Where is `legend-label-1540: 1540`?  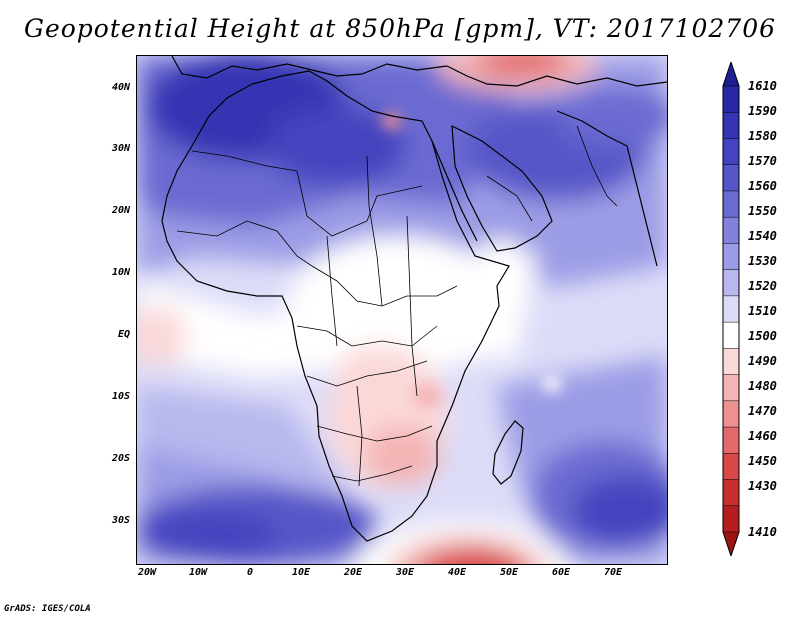
legend-label-1540: 1540 is located at coordinates (762, 236).